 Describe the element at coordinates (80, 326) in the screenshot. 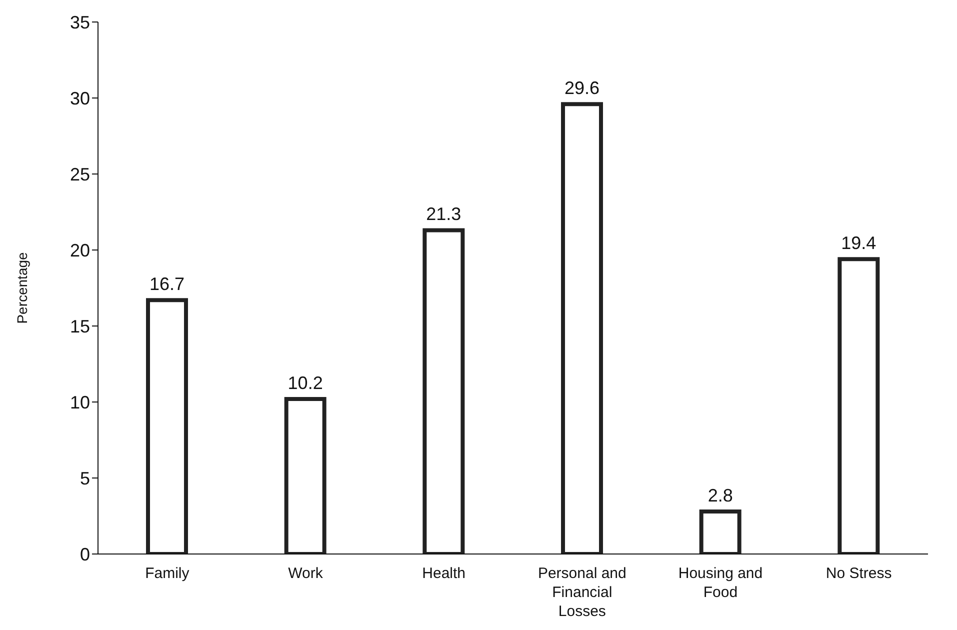

I see `y-tick-label: 15` at that location.